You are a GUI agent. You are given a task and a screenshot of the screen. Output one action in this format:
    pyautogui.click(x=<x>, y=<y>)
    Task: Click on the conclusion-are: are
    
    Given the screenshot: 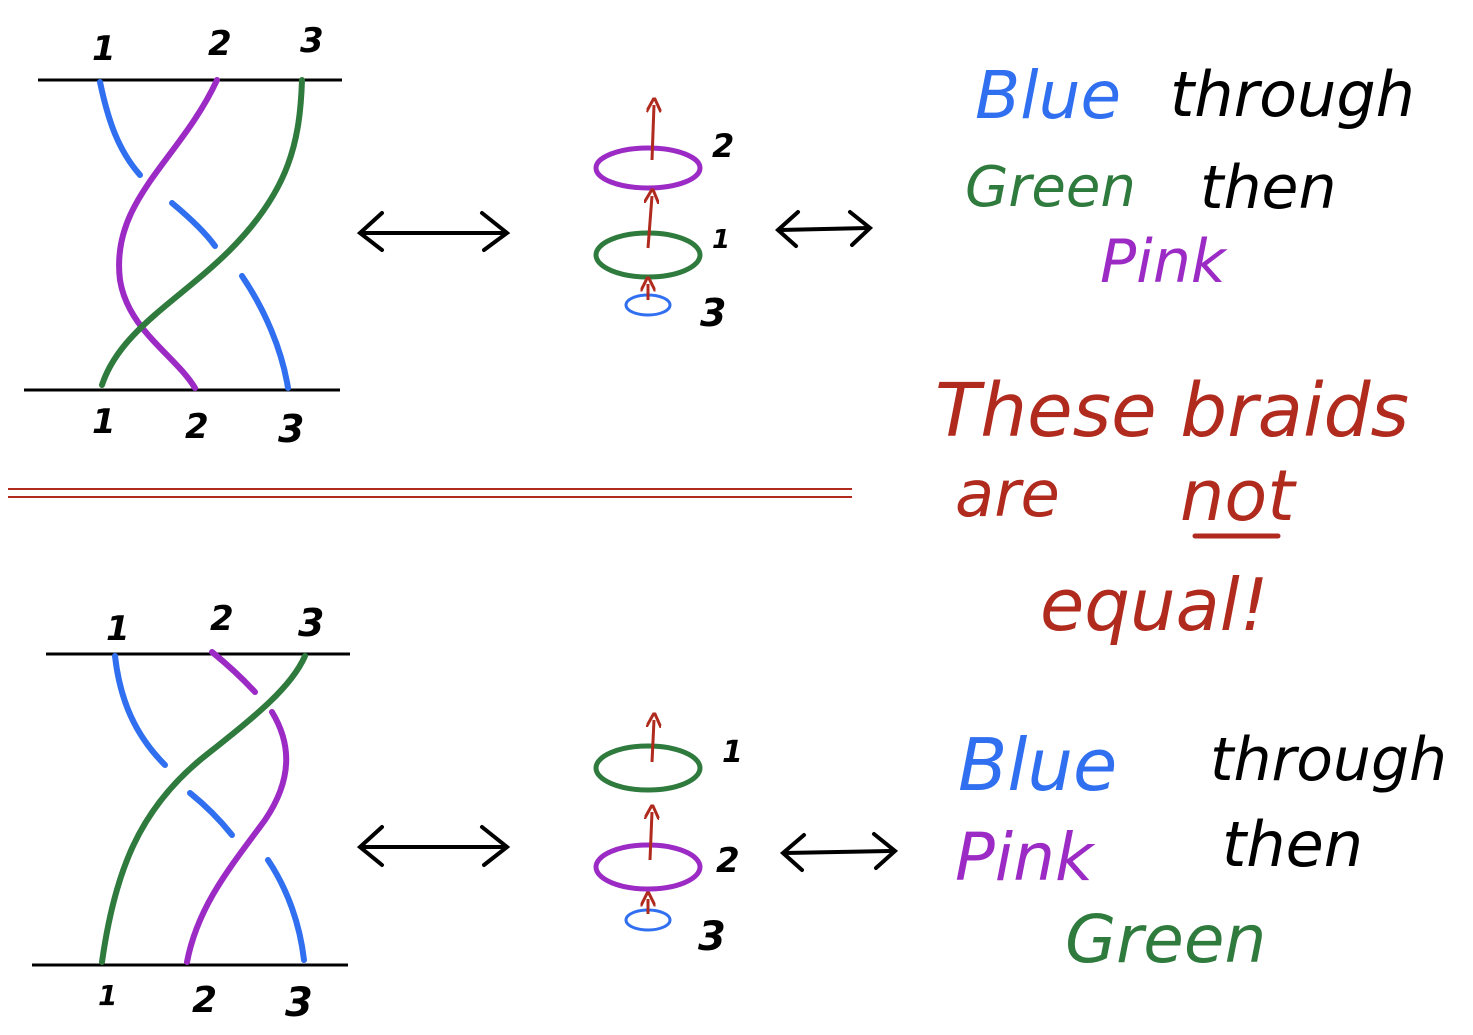 What is the action you would take?
    pyautogui.click(x=1007, y=495)
    